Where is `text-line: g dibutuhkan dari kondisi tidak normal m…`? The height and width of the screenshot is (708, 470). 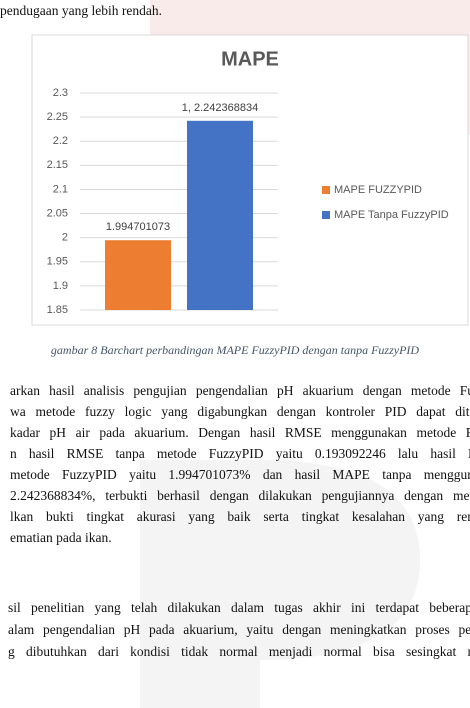
text-line: g dibutuhkan dari kondisi tidak normal m… is located at coordinates (239, 651).